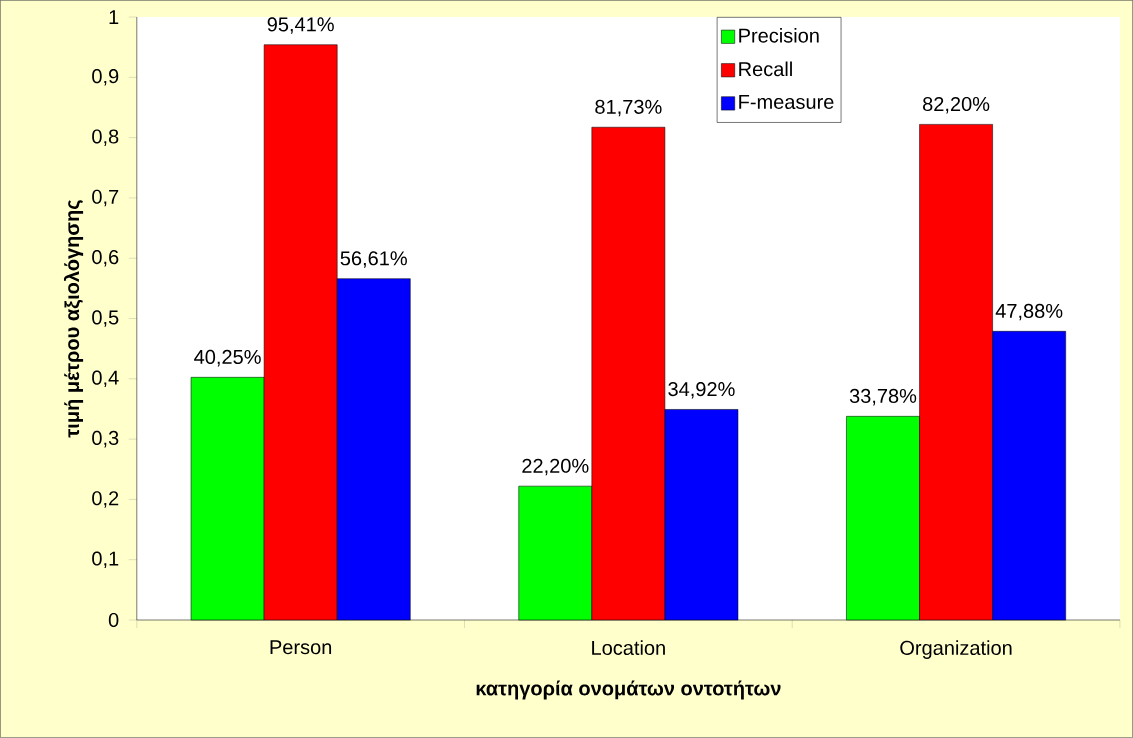 Image resolution: width=1133 pixels, height=738 pixels. What do you see at coordinates (786, 102) in the screenshot?
I see `legend-label: F-measure` at bounding box center [786, 102].